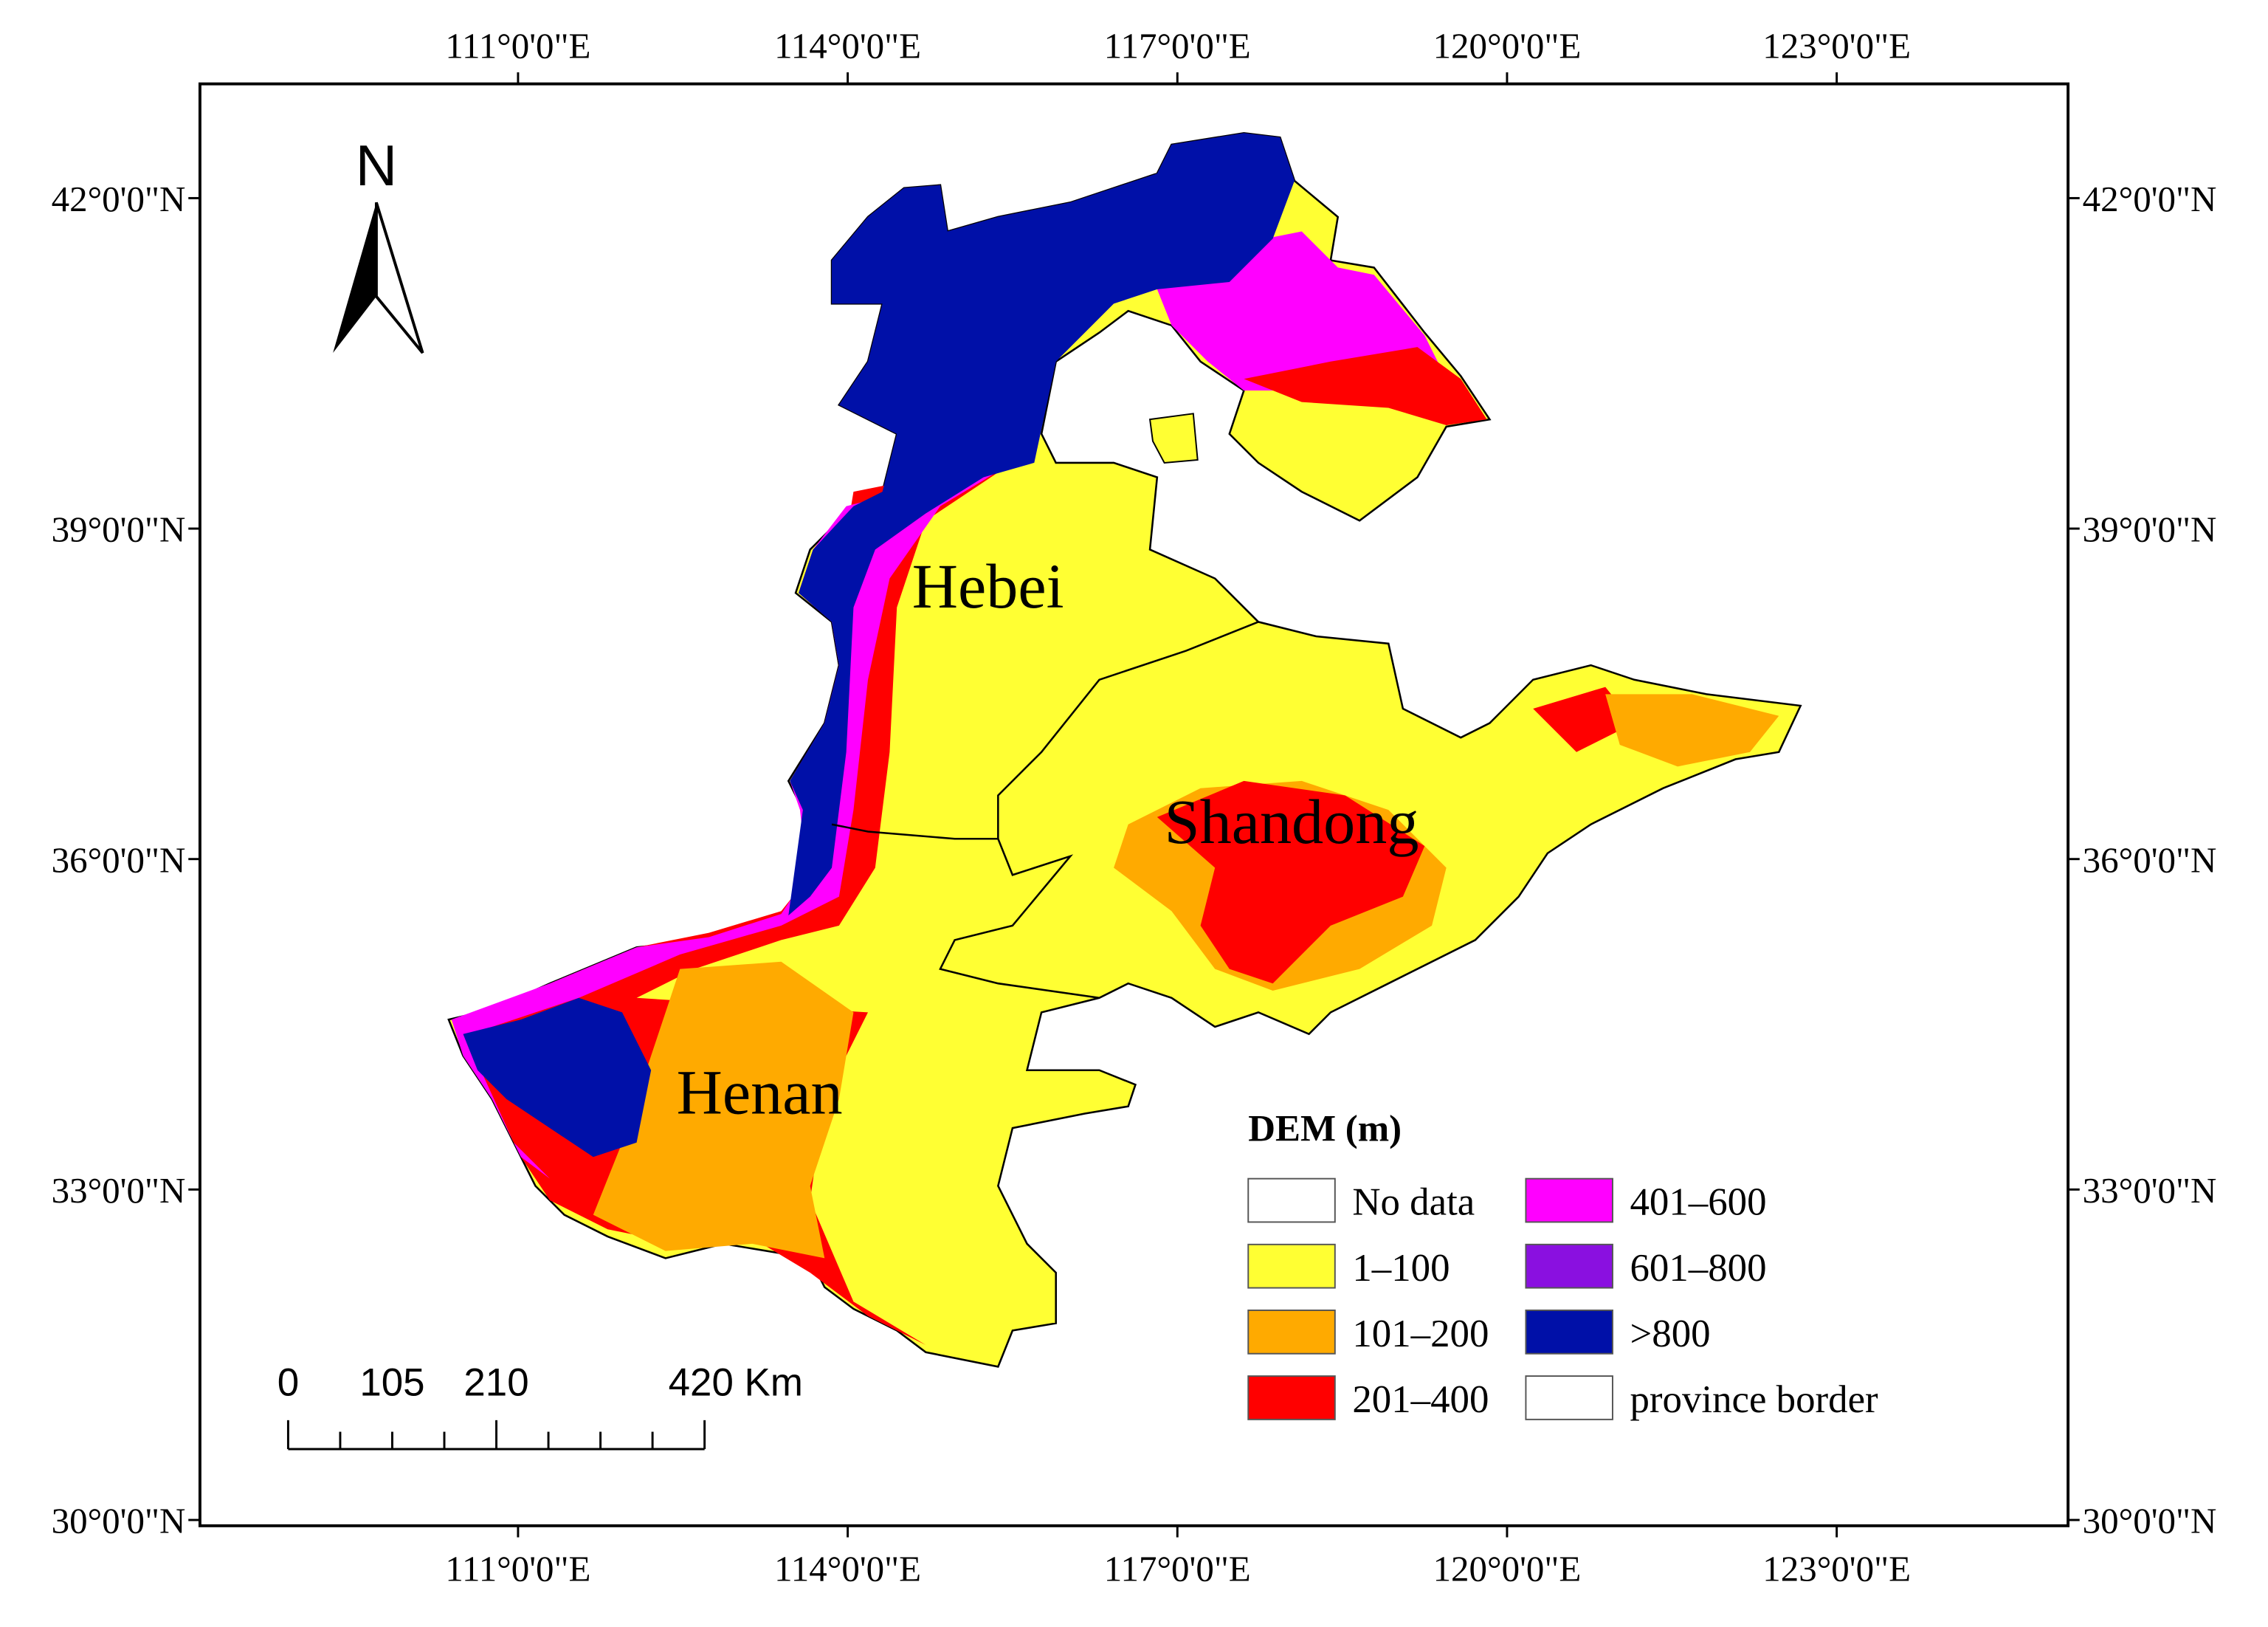 Image resolution: width=2268 pixels, height=1627 pixels. I want to click on scale-label: 0, so click(289, 1383).